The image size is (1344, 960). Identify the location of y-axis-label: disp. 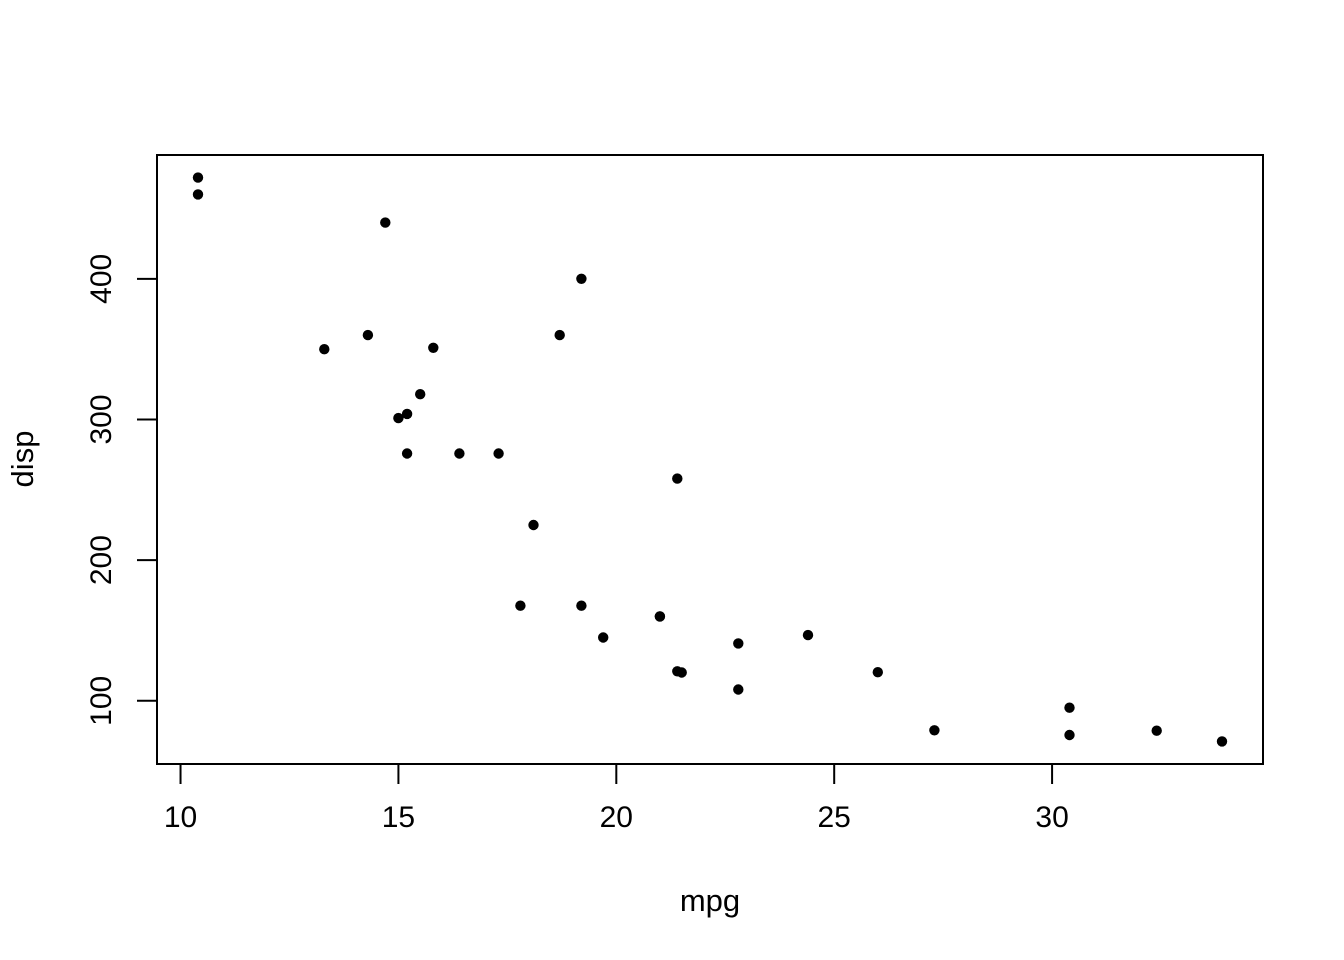
(22, 459).